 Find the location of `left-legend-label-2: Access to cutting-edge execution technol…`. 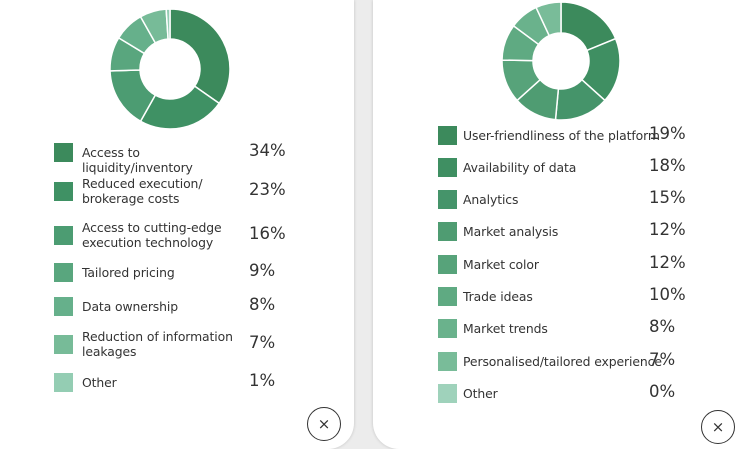

left-legend-label-2: Access to cutting-edge execution technol… is located at coordinates (152, 235).